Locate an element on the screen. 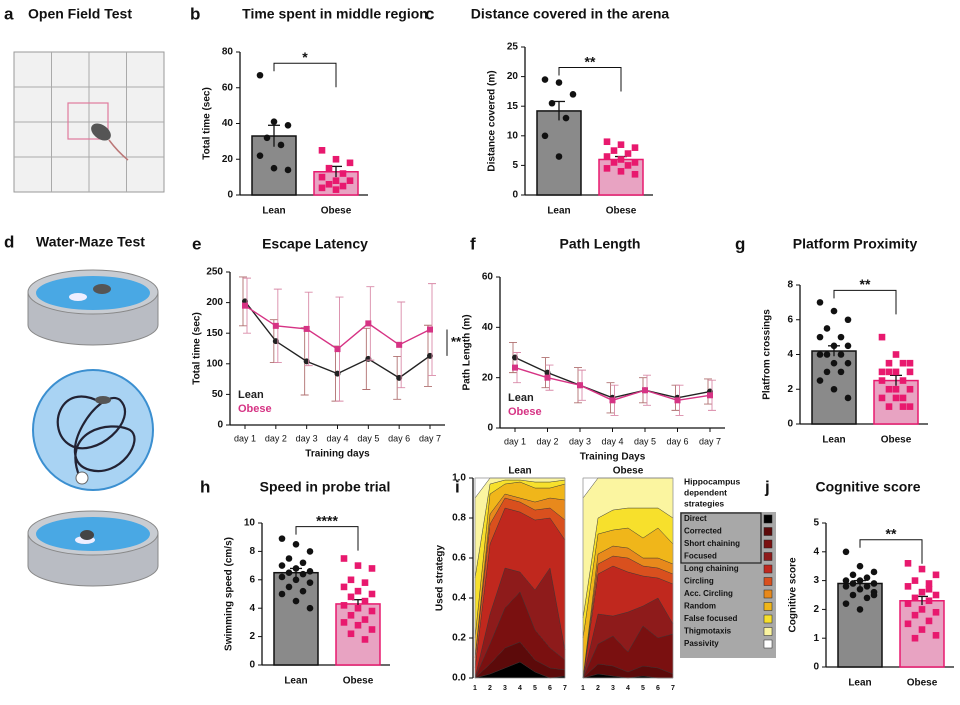 This screenshot has width=960, height=705. x-tick-label: 7 is located at coordinates (673, 688).